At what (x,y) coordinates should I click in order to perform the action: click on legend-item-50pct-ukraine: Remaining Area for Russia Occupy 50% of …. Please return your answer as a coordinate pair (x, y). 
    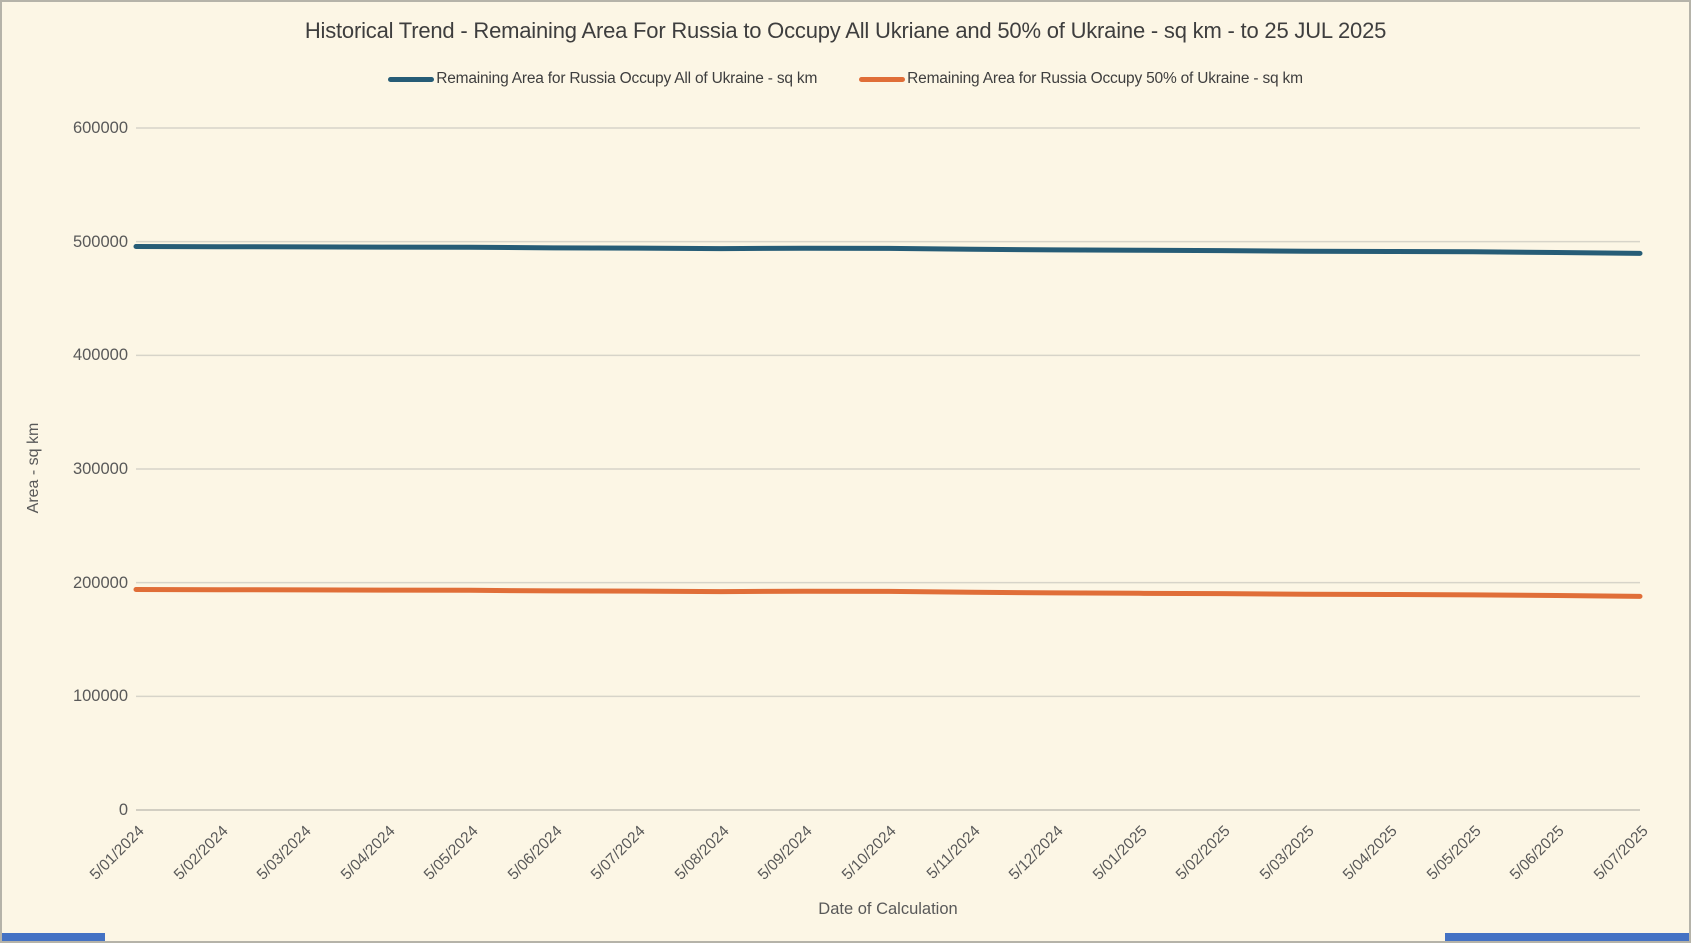
    Looking at the image, I should click on (1081, 79).